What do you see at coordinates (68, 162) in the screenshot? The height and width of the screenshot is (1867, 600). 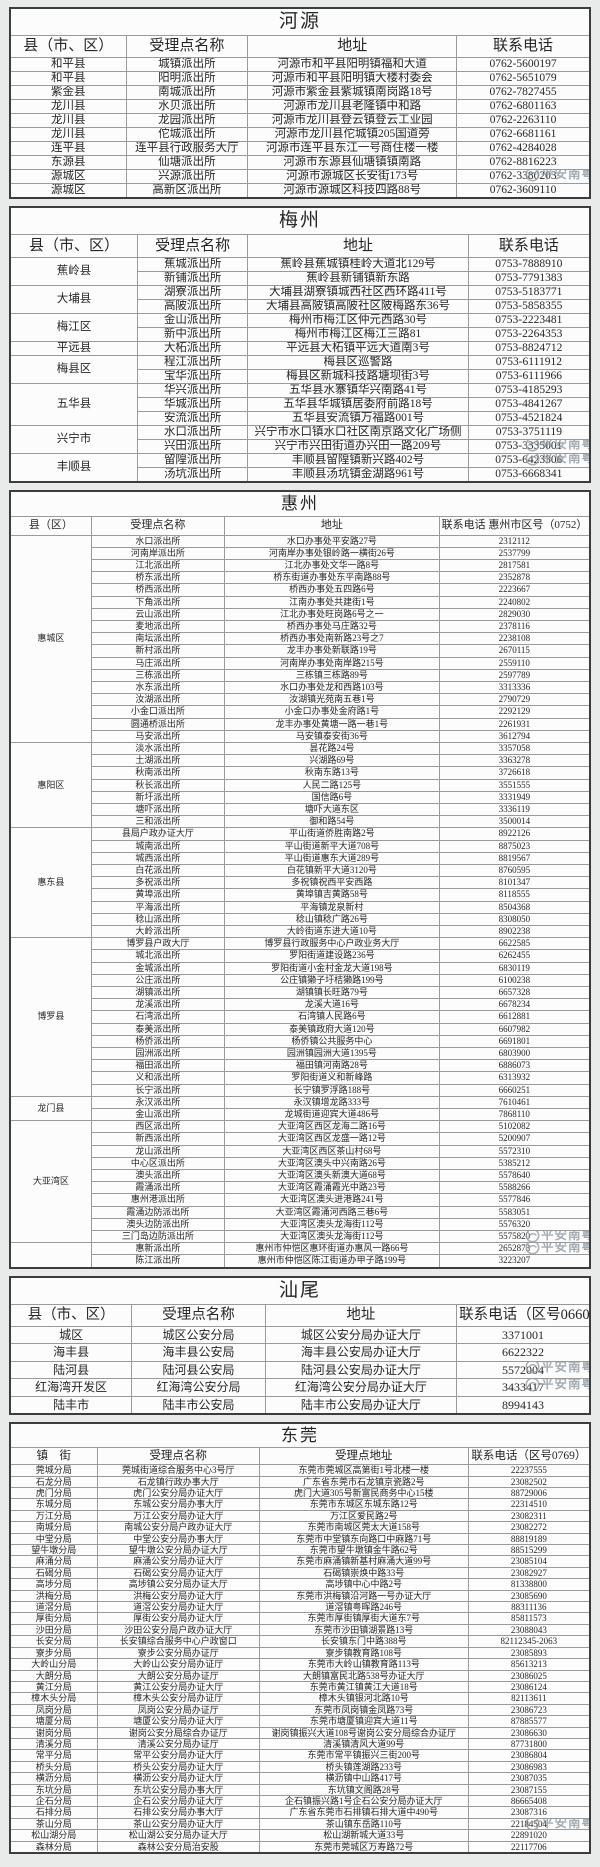 I see `county-cell: 东源县` at bounding box center [68, 162].